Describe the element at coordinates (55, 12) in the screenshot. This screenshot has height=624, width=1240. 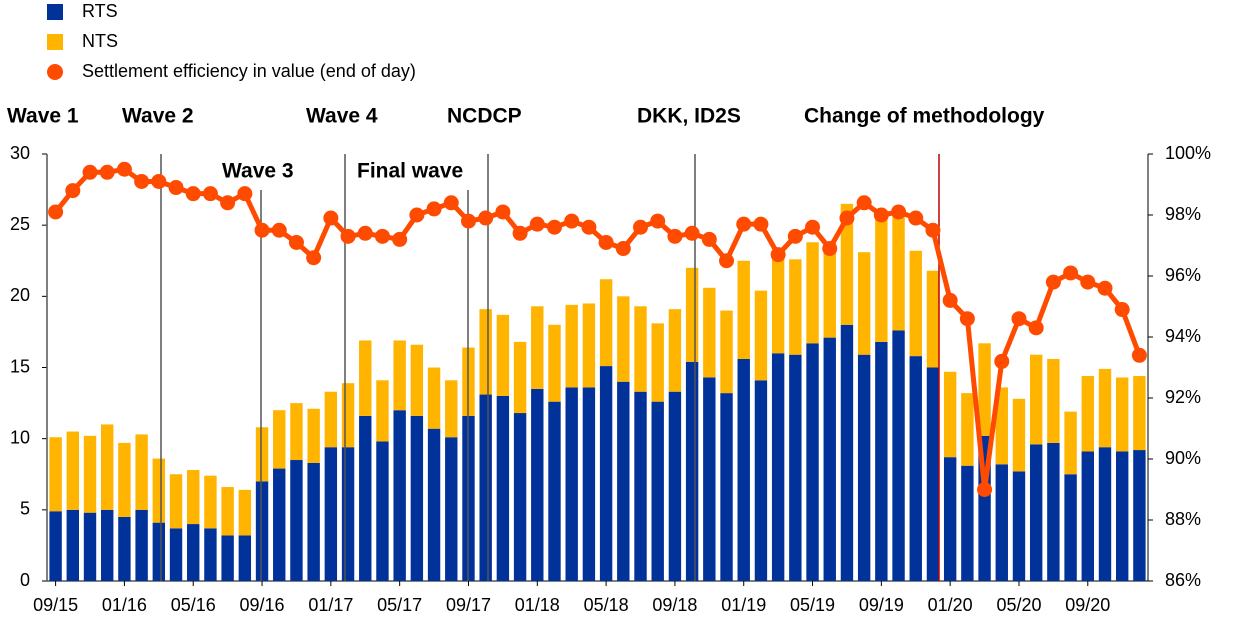
I see `legend-swatch` at that location.